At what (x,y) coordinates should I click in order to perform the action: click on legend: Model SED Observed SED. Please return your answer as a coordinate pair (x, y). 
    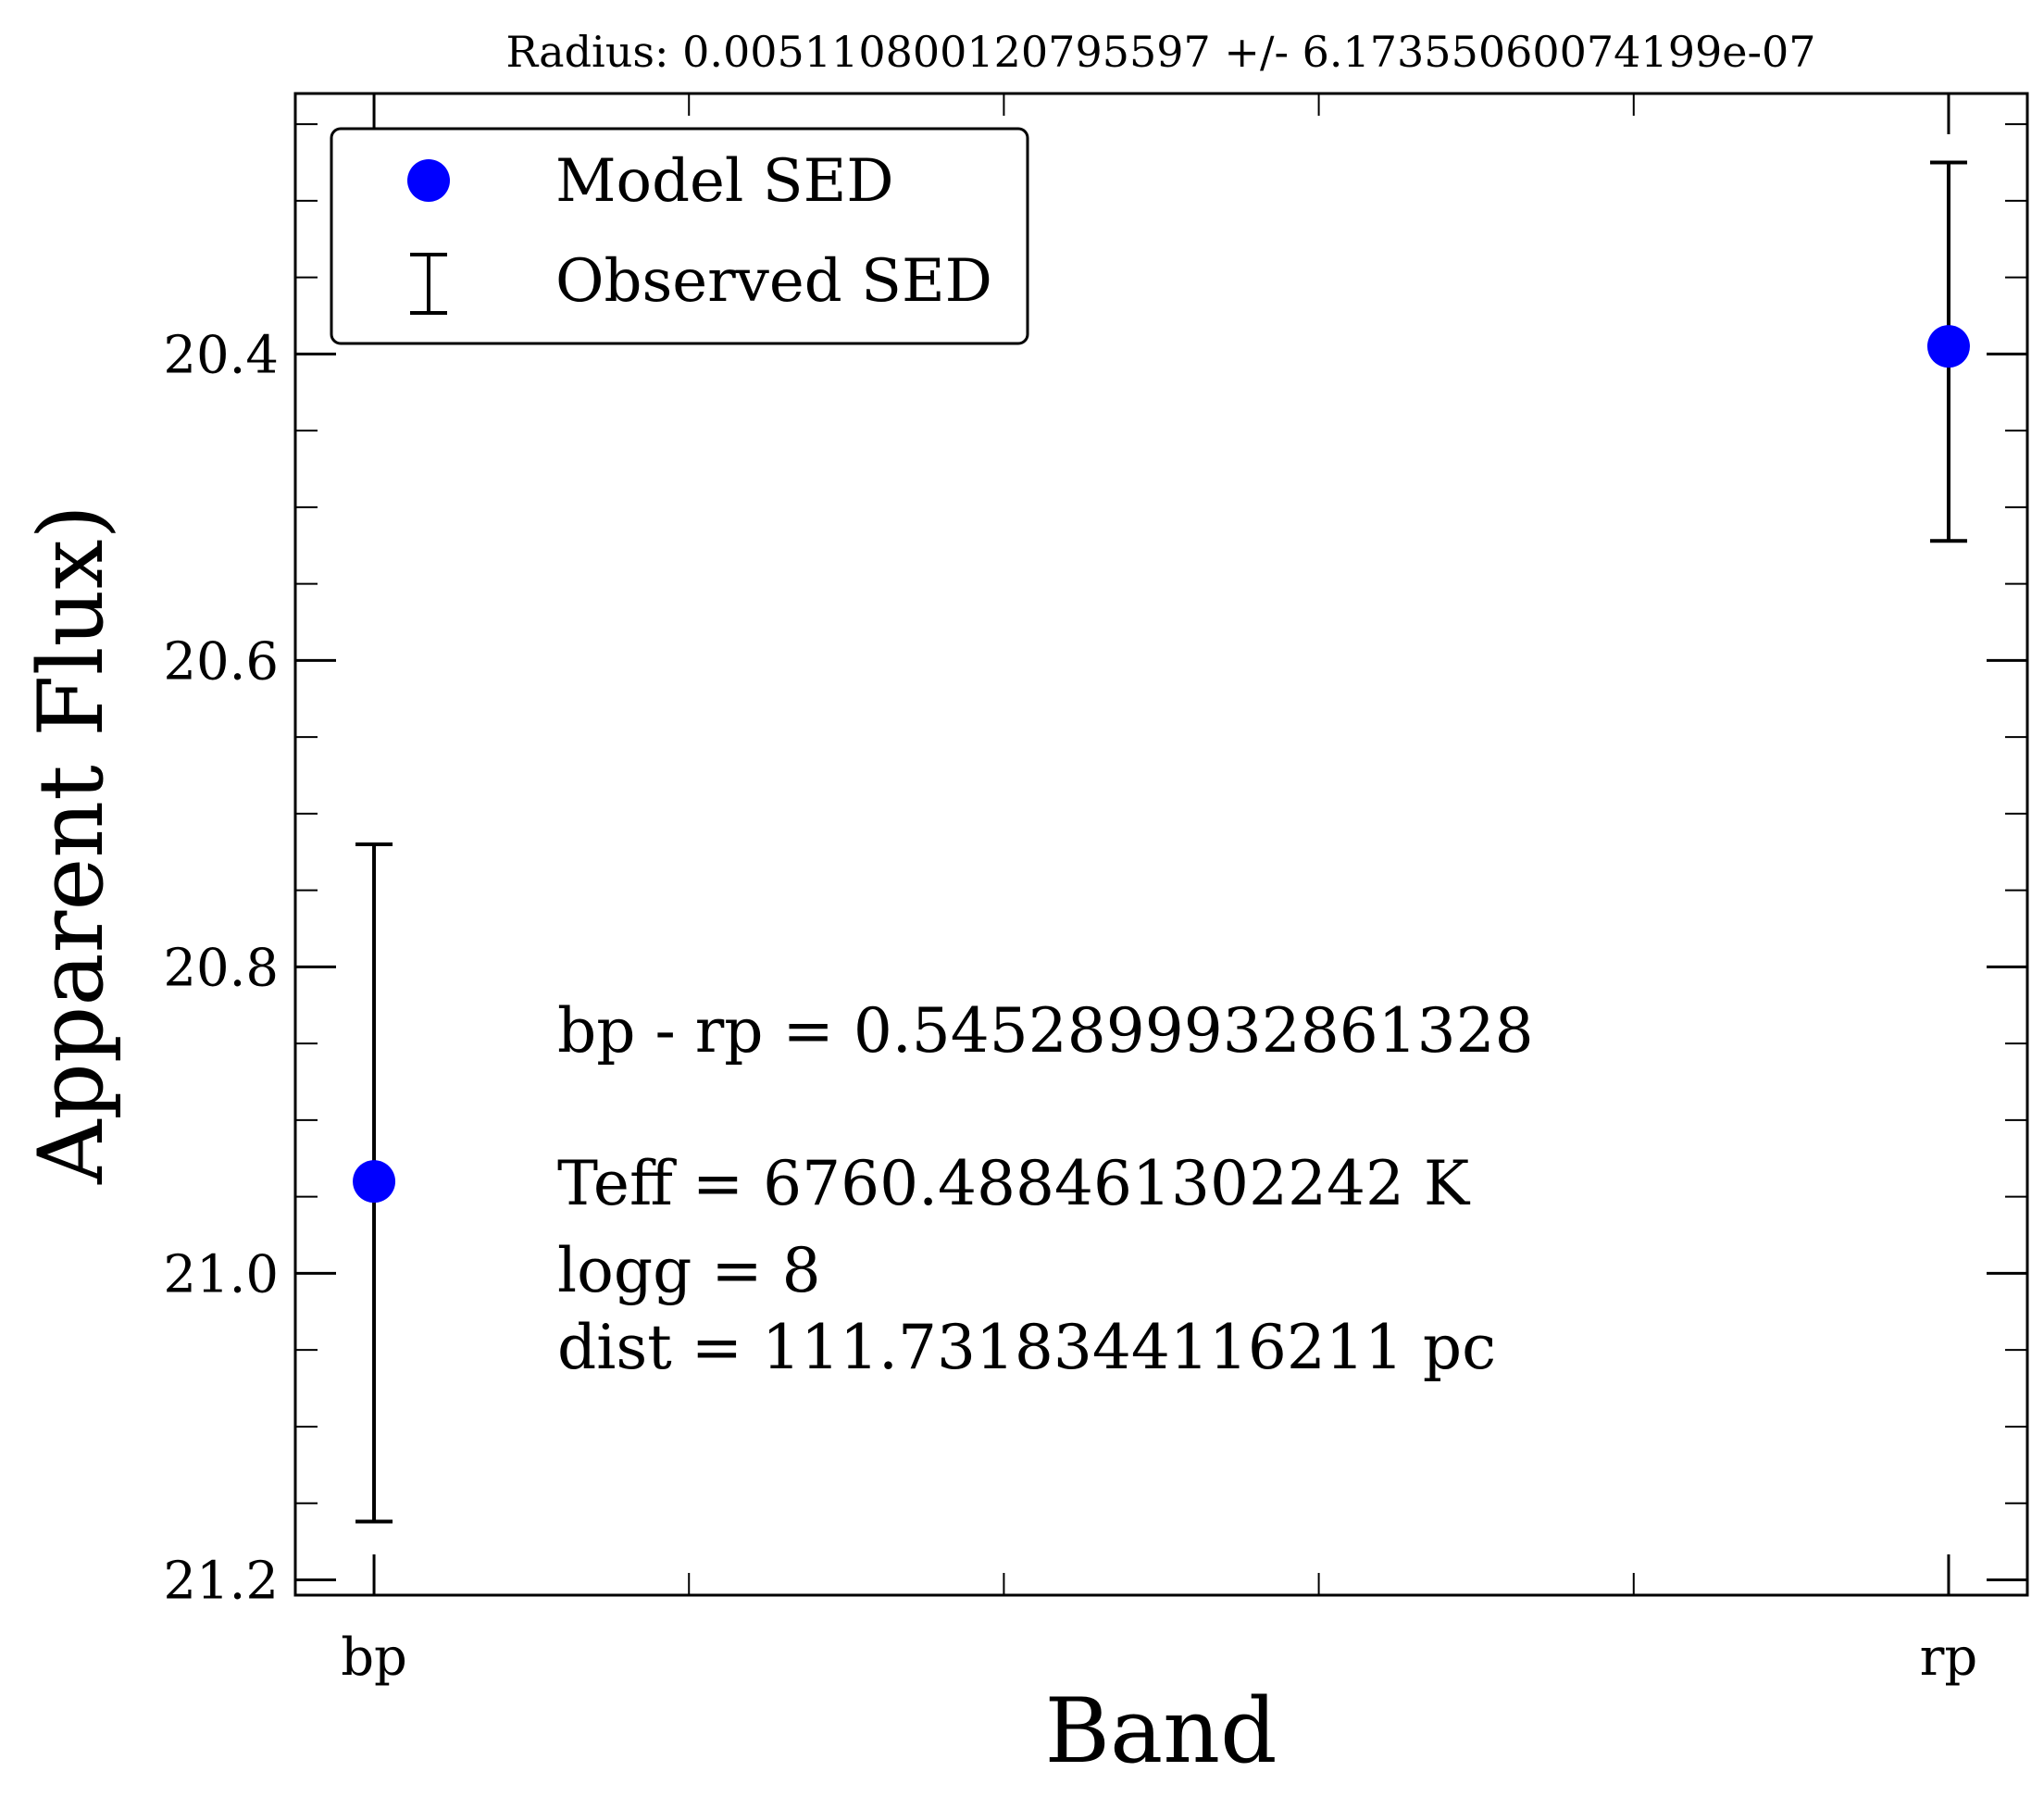
    Looking at the image, I should click on (679, 236).